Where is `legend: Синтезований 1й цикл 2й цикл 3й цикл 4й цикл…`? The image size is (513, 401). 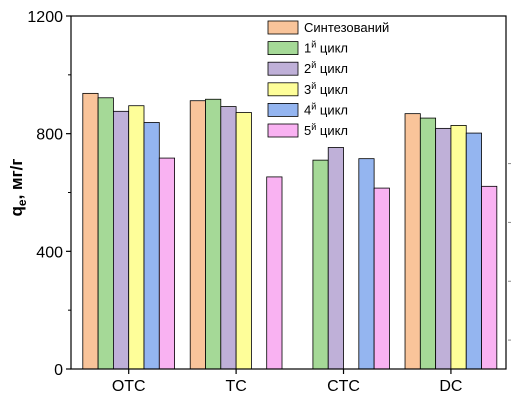
legend: Синтезований 1й цикл 2й цикл 3й цикл 4й цикл… is located at coordinates (328, 79).